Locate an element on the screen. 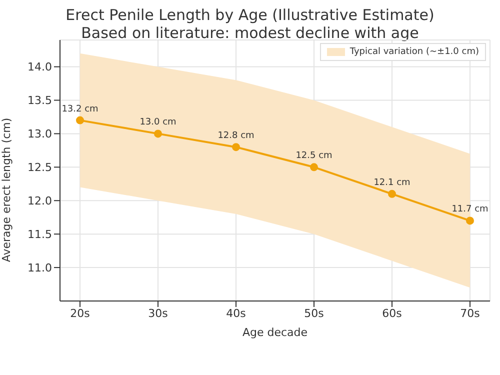  x-tick-label: 30s is located at coordinates (158, 313).